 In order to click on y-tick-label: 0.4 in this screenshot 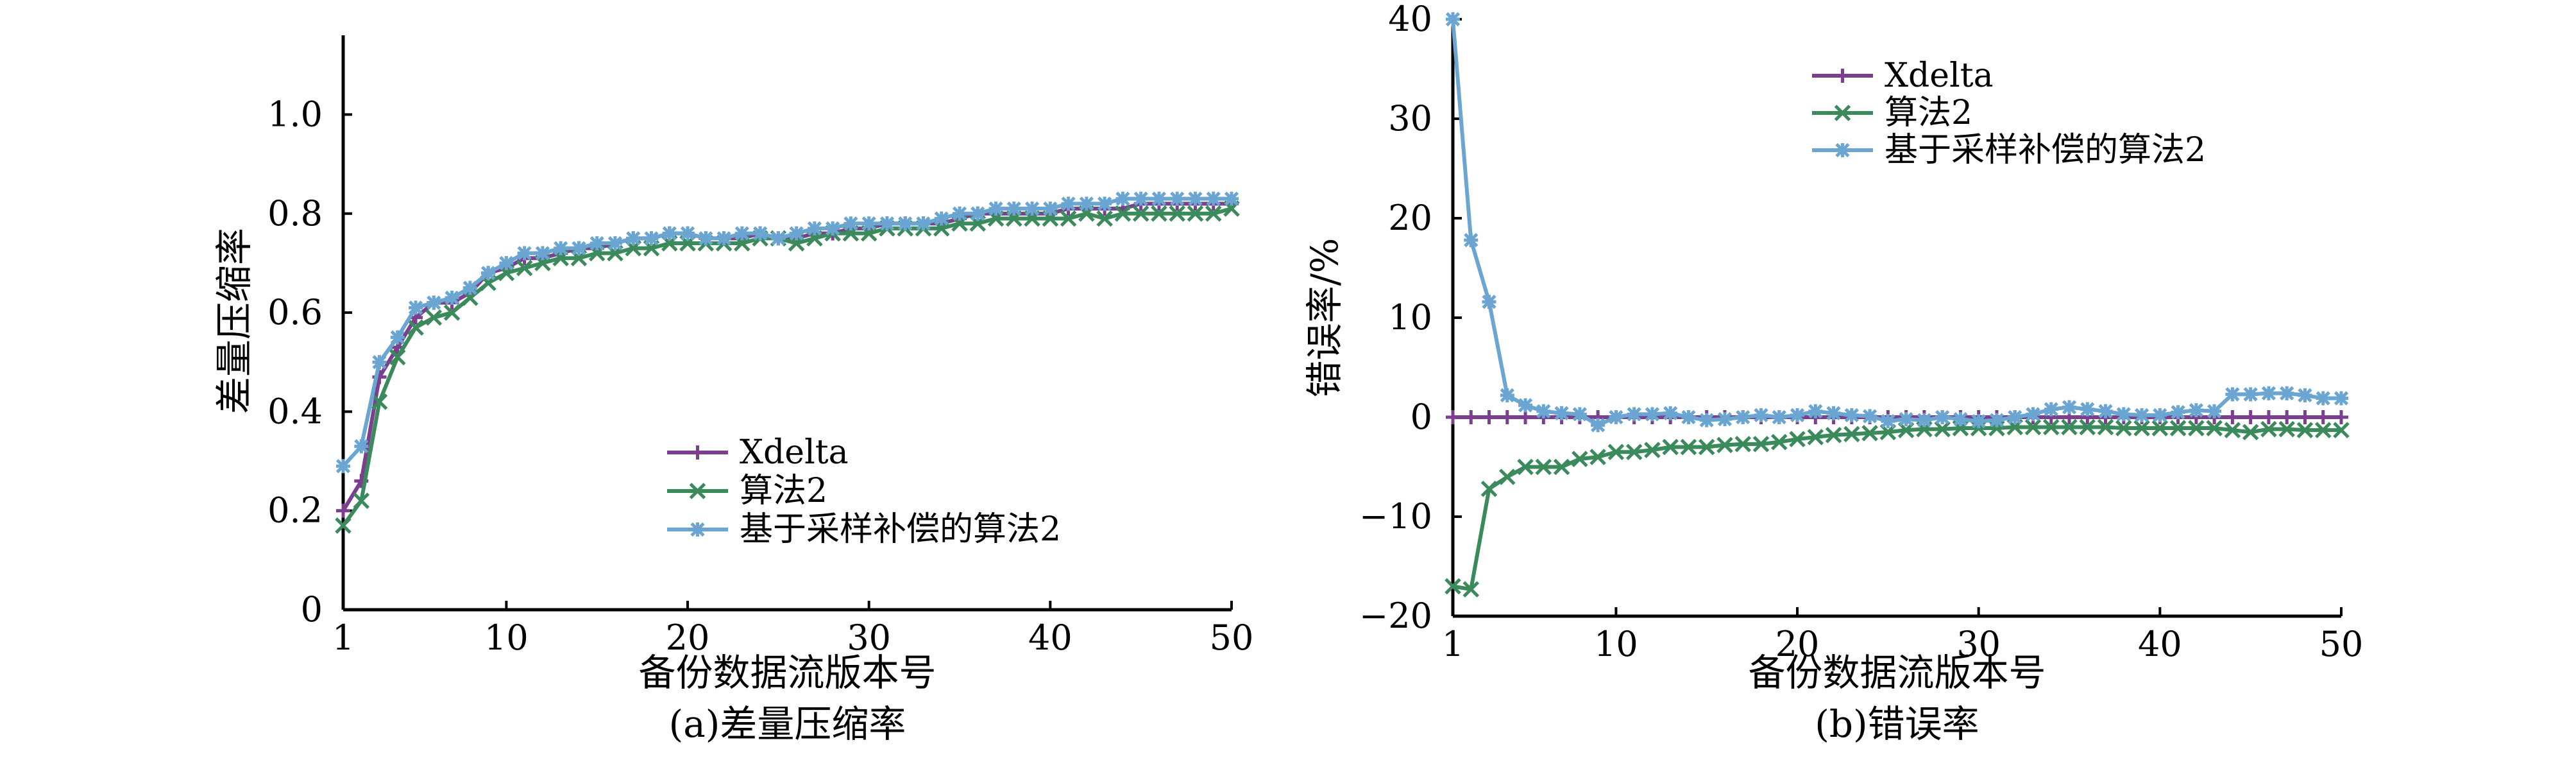, I will do `click(295, 411)`.